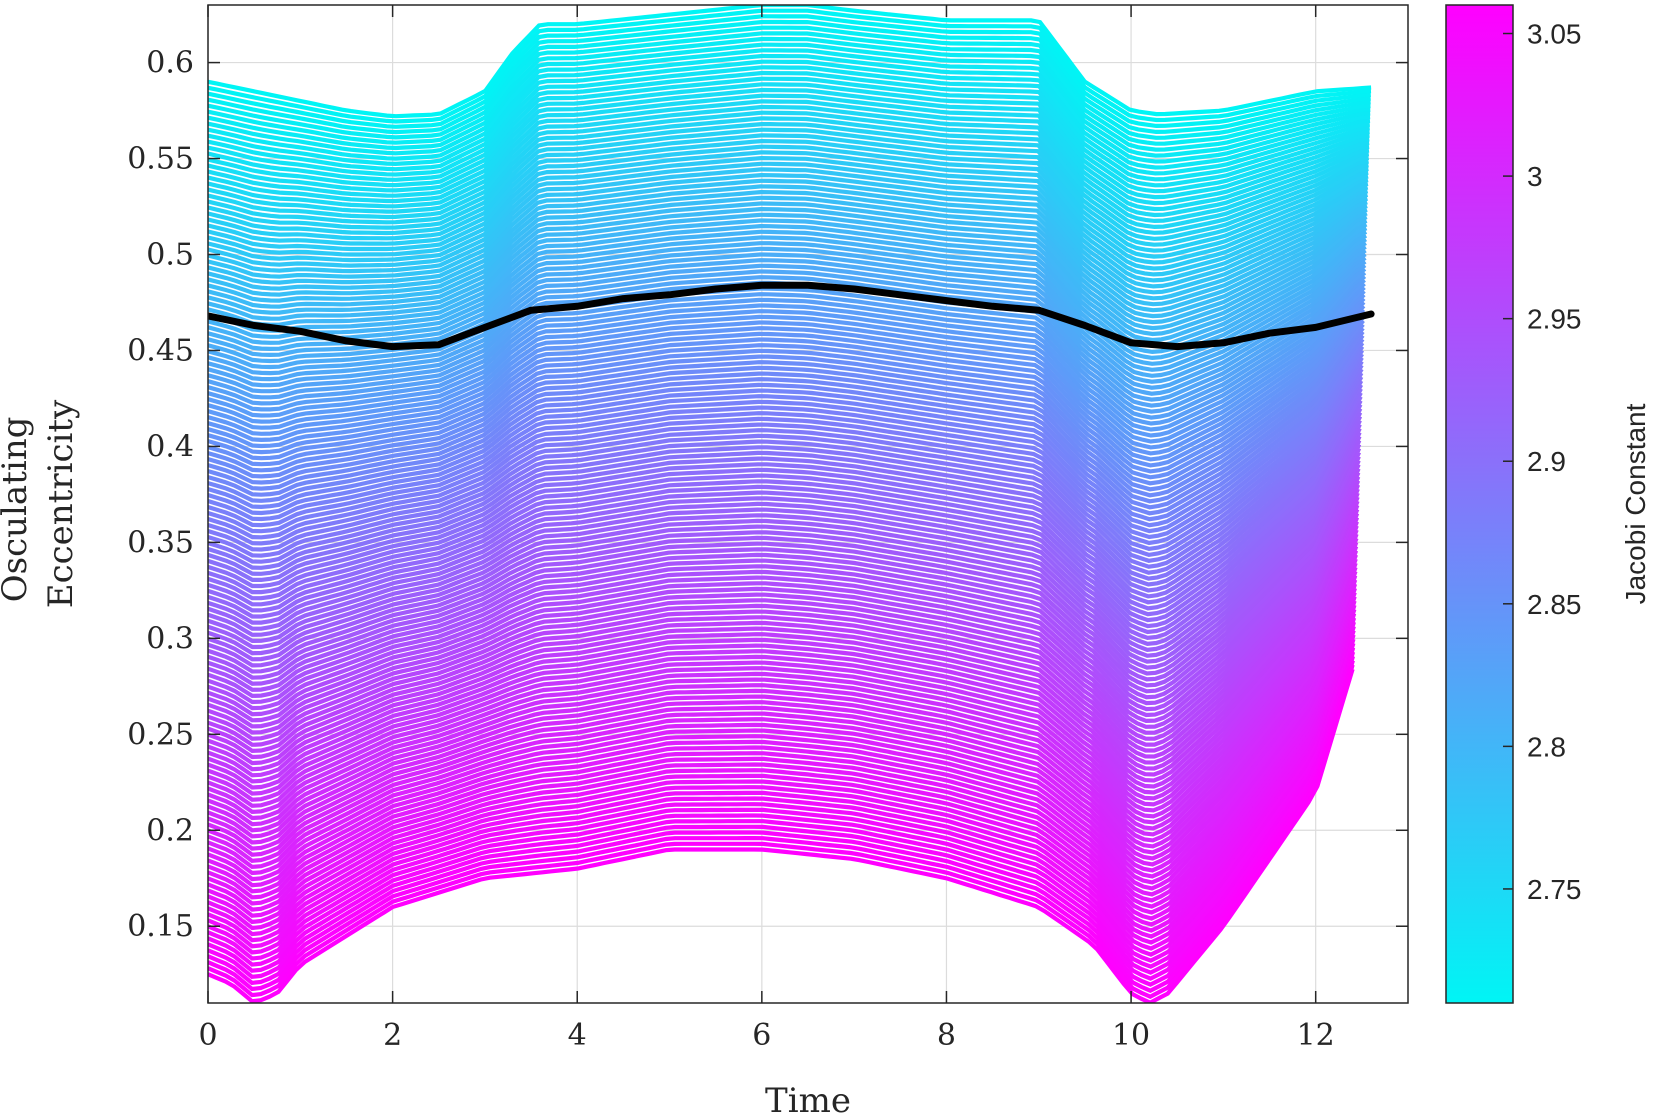  What do you see at coordinates (577, 1035) in the screenshot?
I see `x-tick-label-2: 4` at bounding box center [577, 1035].